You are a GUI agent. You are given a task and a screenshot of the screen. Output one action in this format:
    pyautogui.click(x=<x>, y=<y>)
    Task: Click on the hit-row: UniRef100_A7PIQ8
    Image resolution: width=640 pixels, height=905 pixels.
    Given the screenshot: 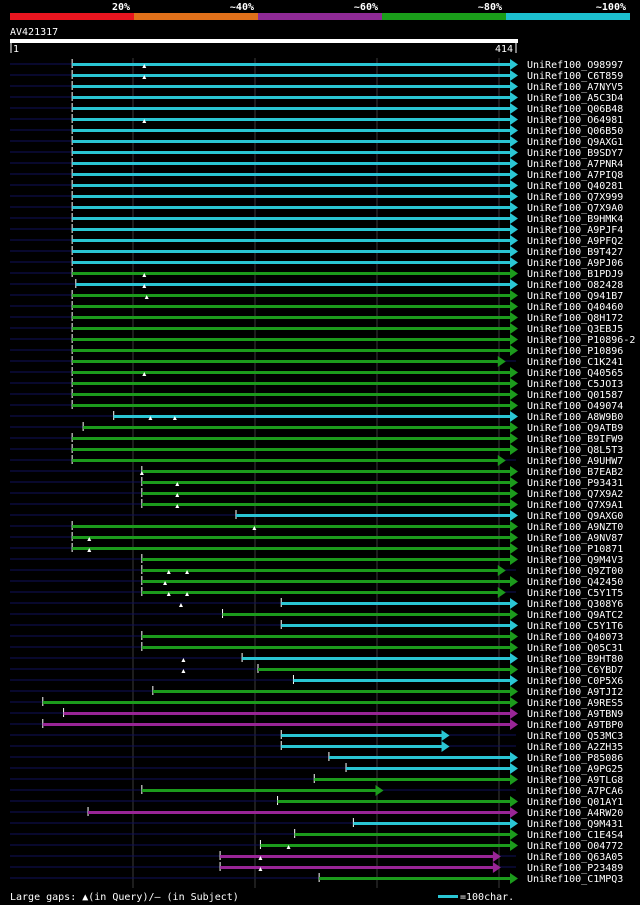 What is the action you would take?
    pyautogui.click(x=316, y=175)
    